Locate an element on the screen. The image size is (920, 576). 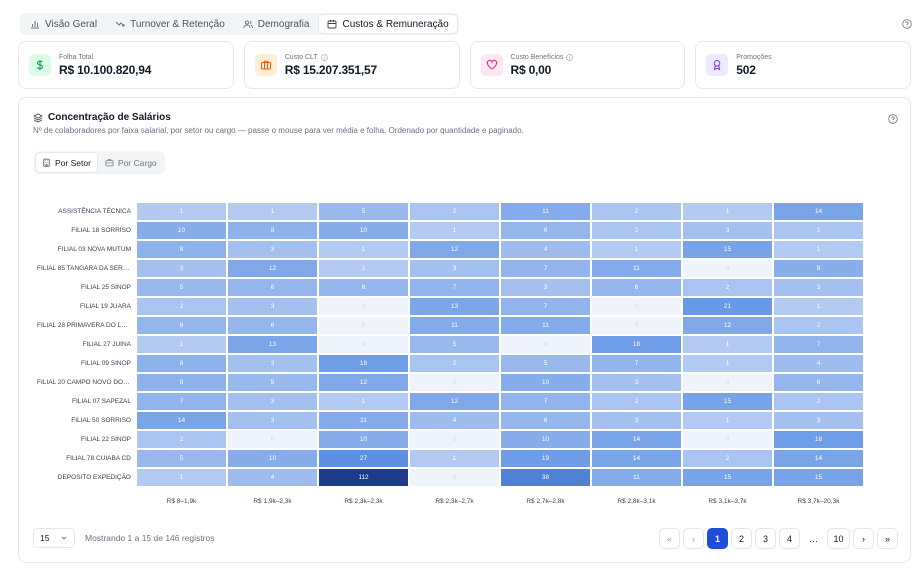
page-size-select: 15 is located at coordinates (54, 538).